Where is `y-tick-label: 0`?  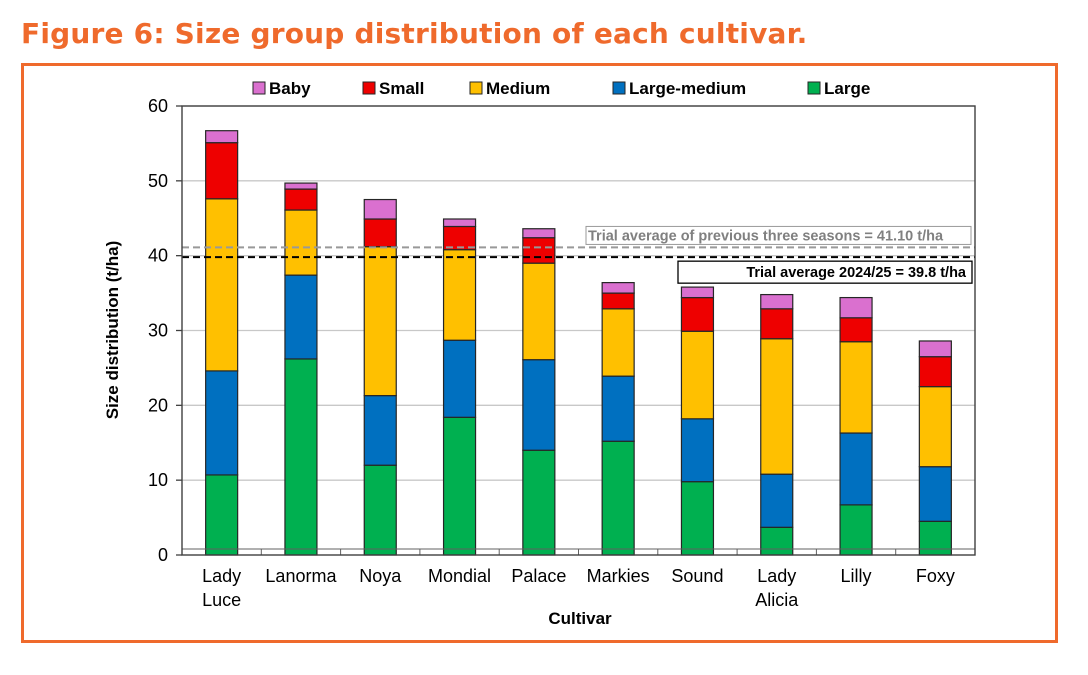 y-tick-label: 0 is located at coordinates (163, 555).